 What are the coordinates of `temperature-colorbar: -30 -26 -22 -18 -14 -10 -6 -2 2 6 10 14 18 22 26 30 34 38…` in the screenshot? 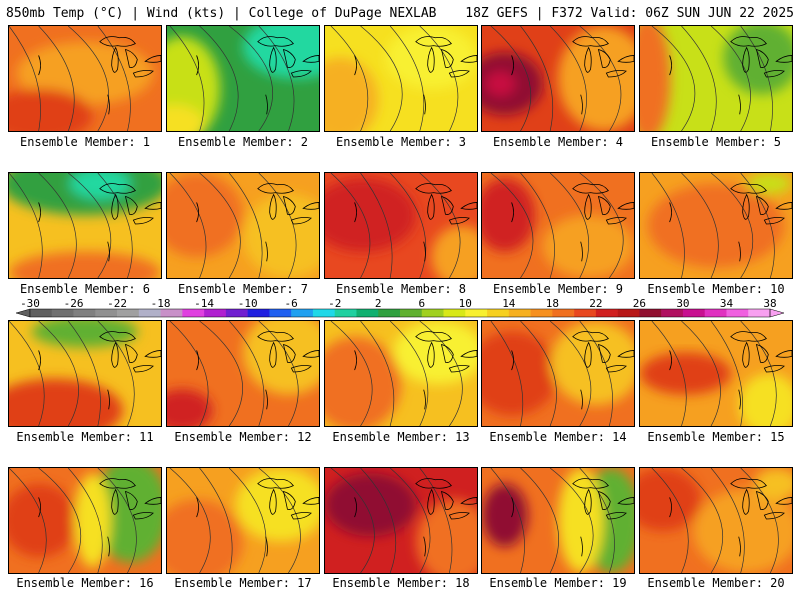 It's located at (400, 307).